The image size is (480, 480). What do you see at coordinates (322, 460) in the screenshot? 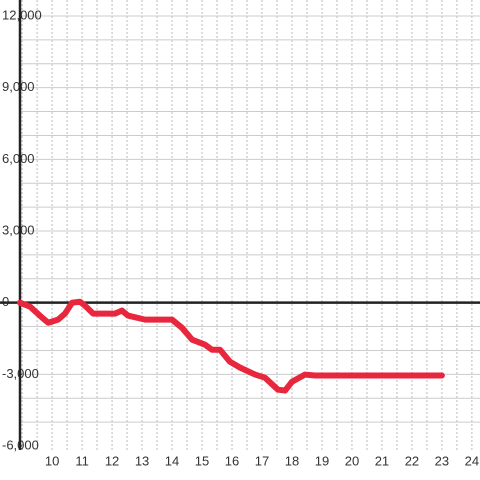
I see `x-tick-label: 19` at bounding box center [322, 460].